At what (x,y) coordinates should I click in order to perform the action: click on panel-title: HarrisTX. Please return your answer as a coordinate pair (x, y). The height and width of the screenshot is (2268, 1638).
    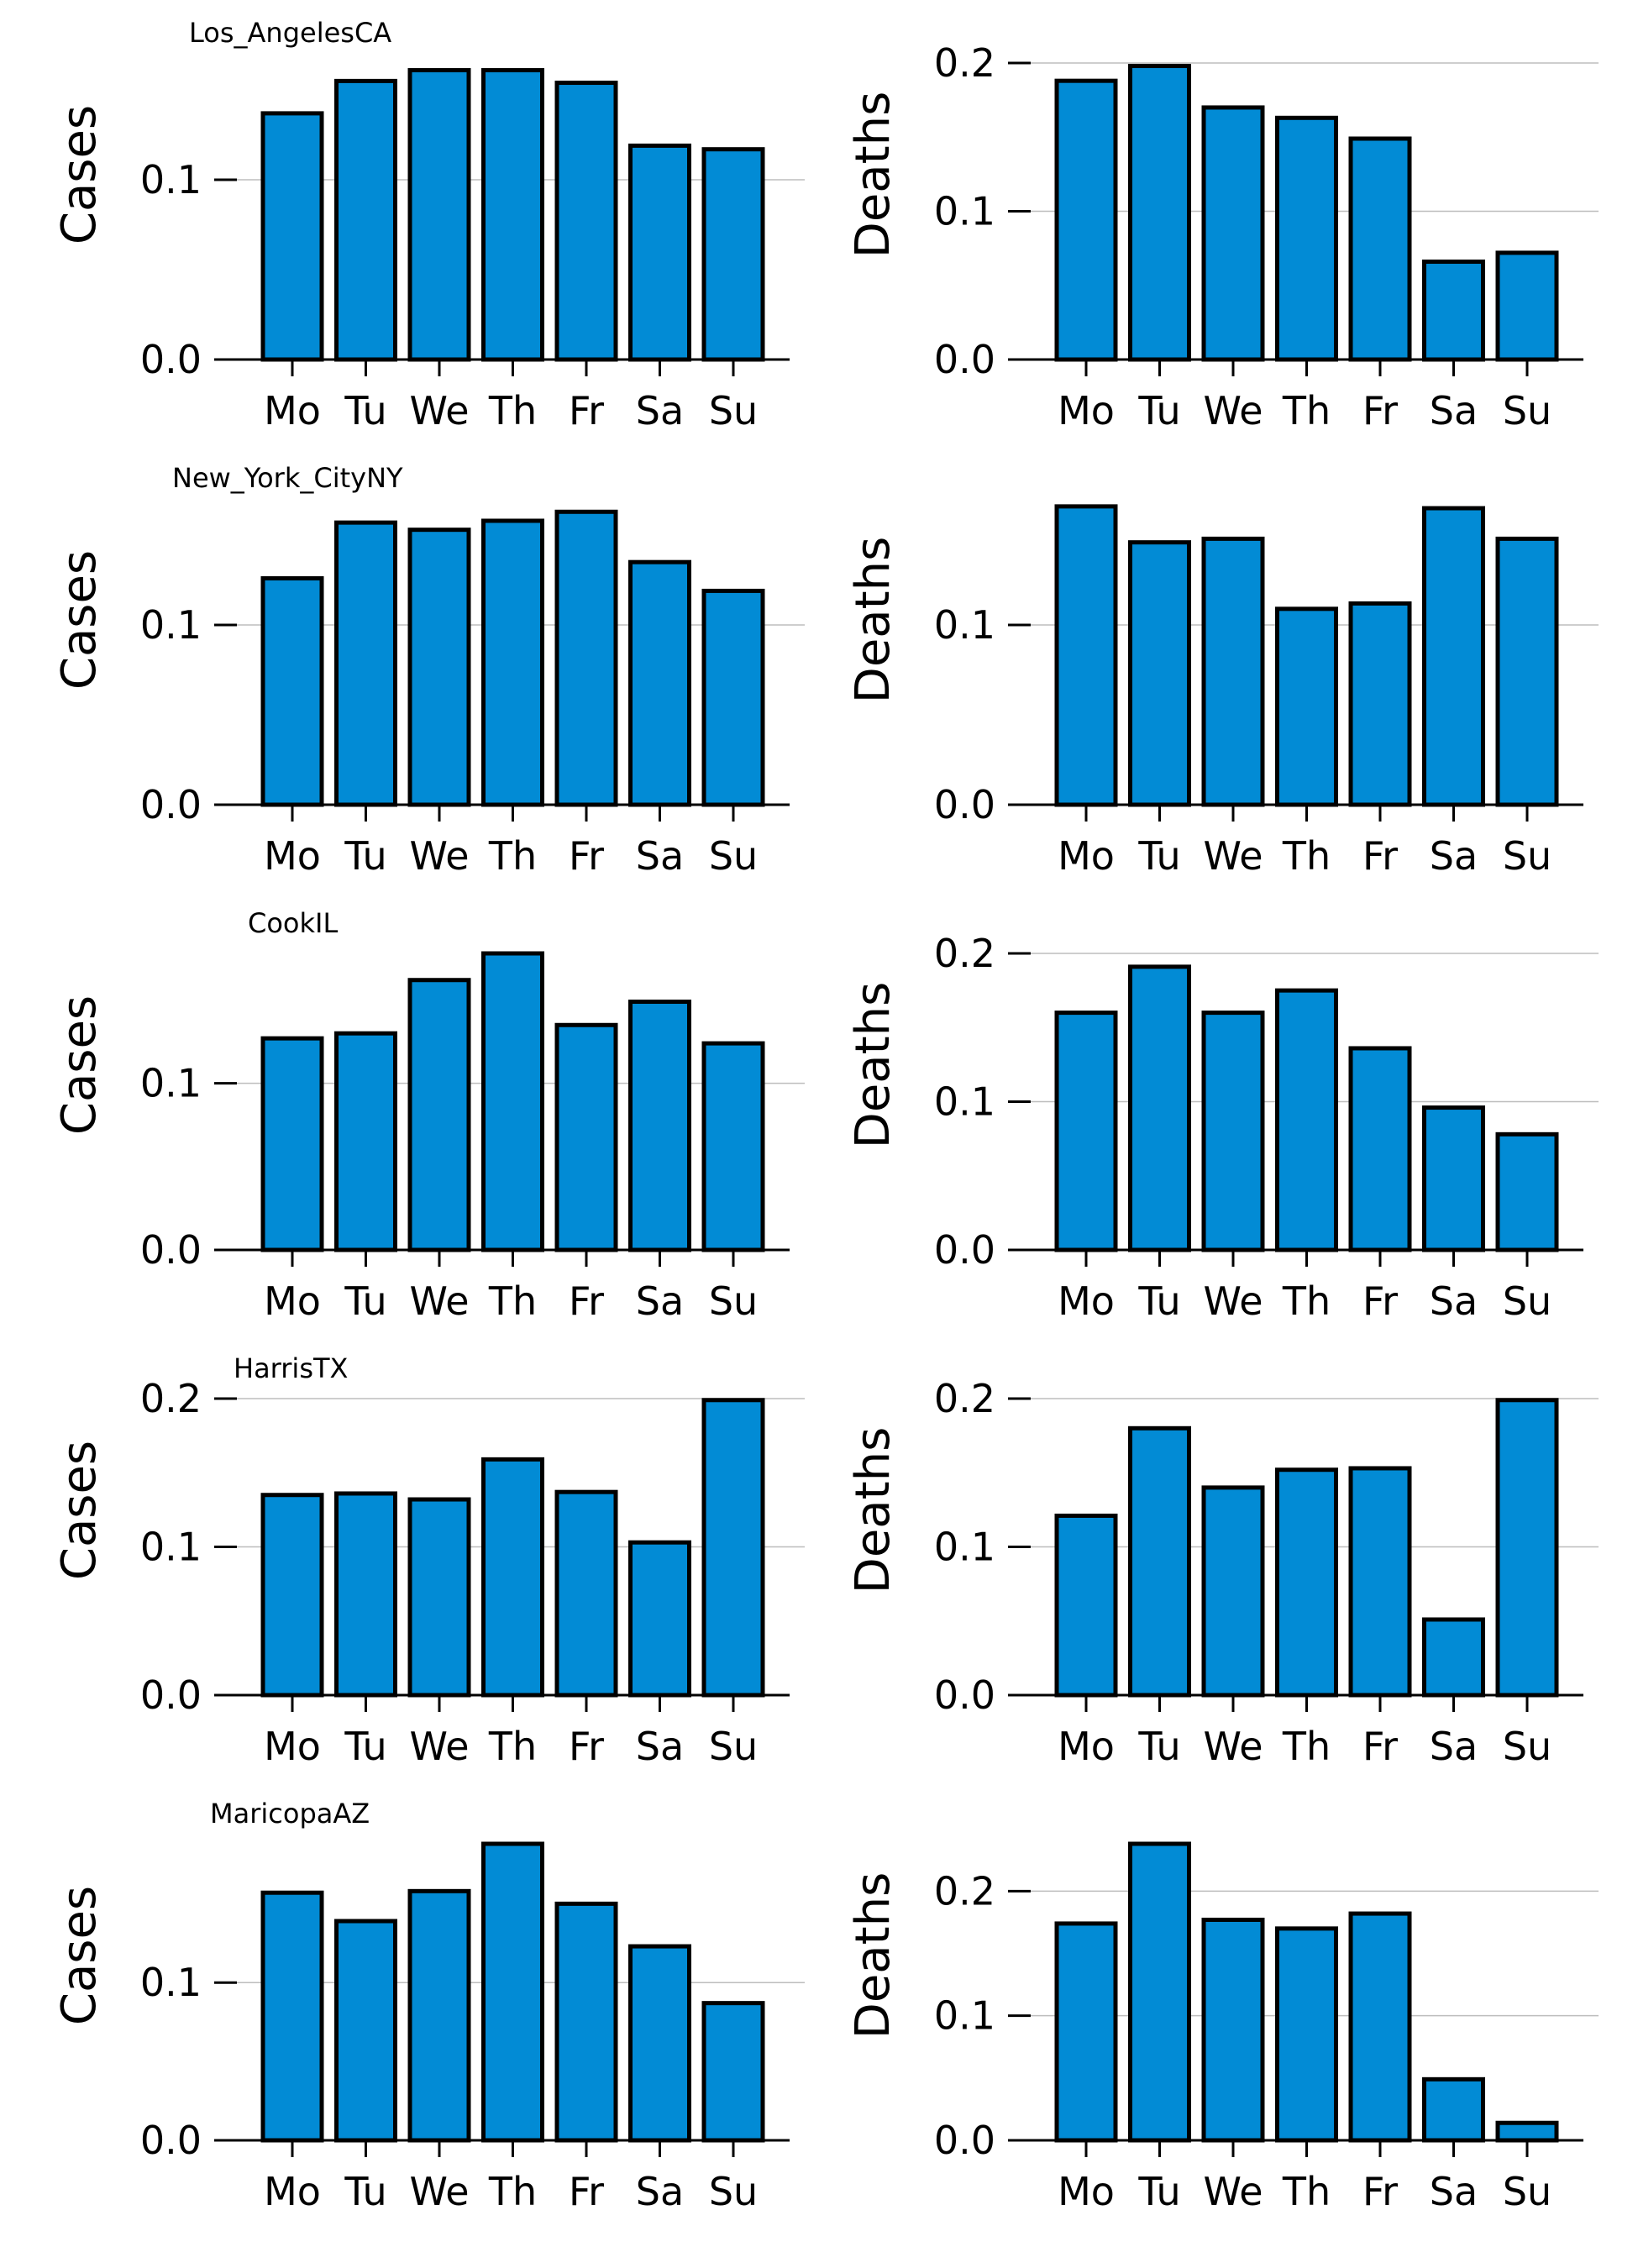
    Looking at the image, I should click on (291, 1368).